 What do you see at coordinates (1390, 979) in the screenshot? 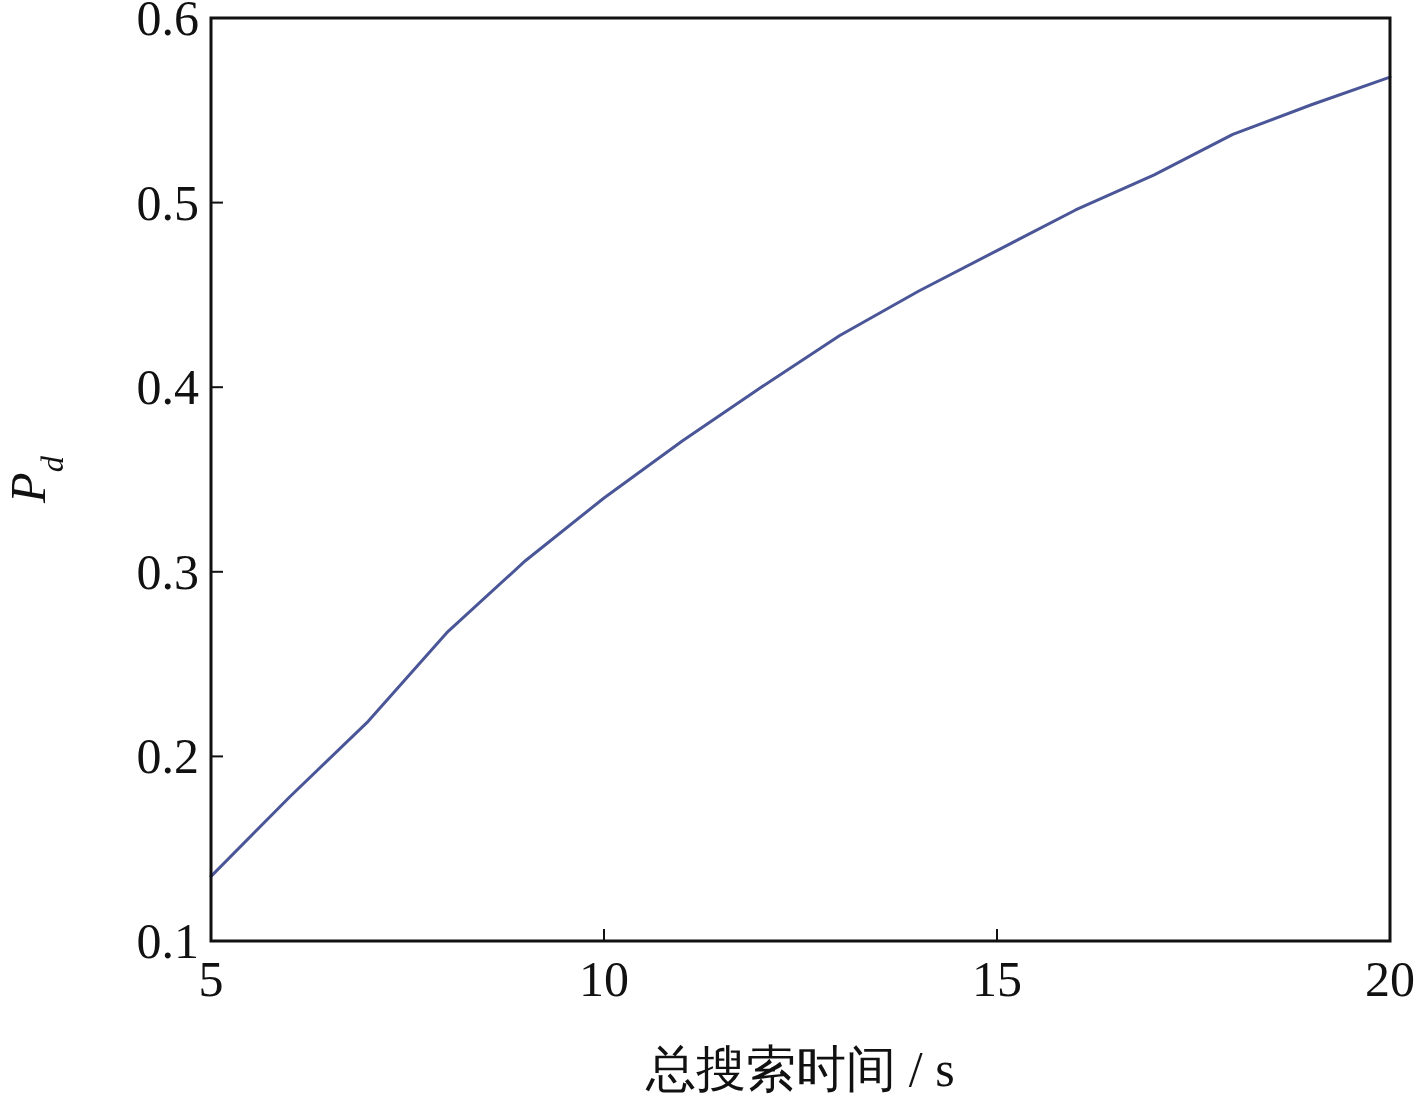
I see `x-tick-label: 20` at bounding box center [1390, 979].